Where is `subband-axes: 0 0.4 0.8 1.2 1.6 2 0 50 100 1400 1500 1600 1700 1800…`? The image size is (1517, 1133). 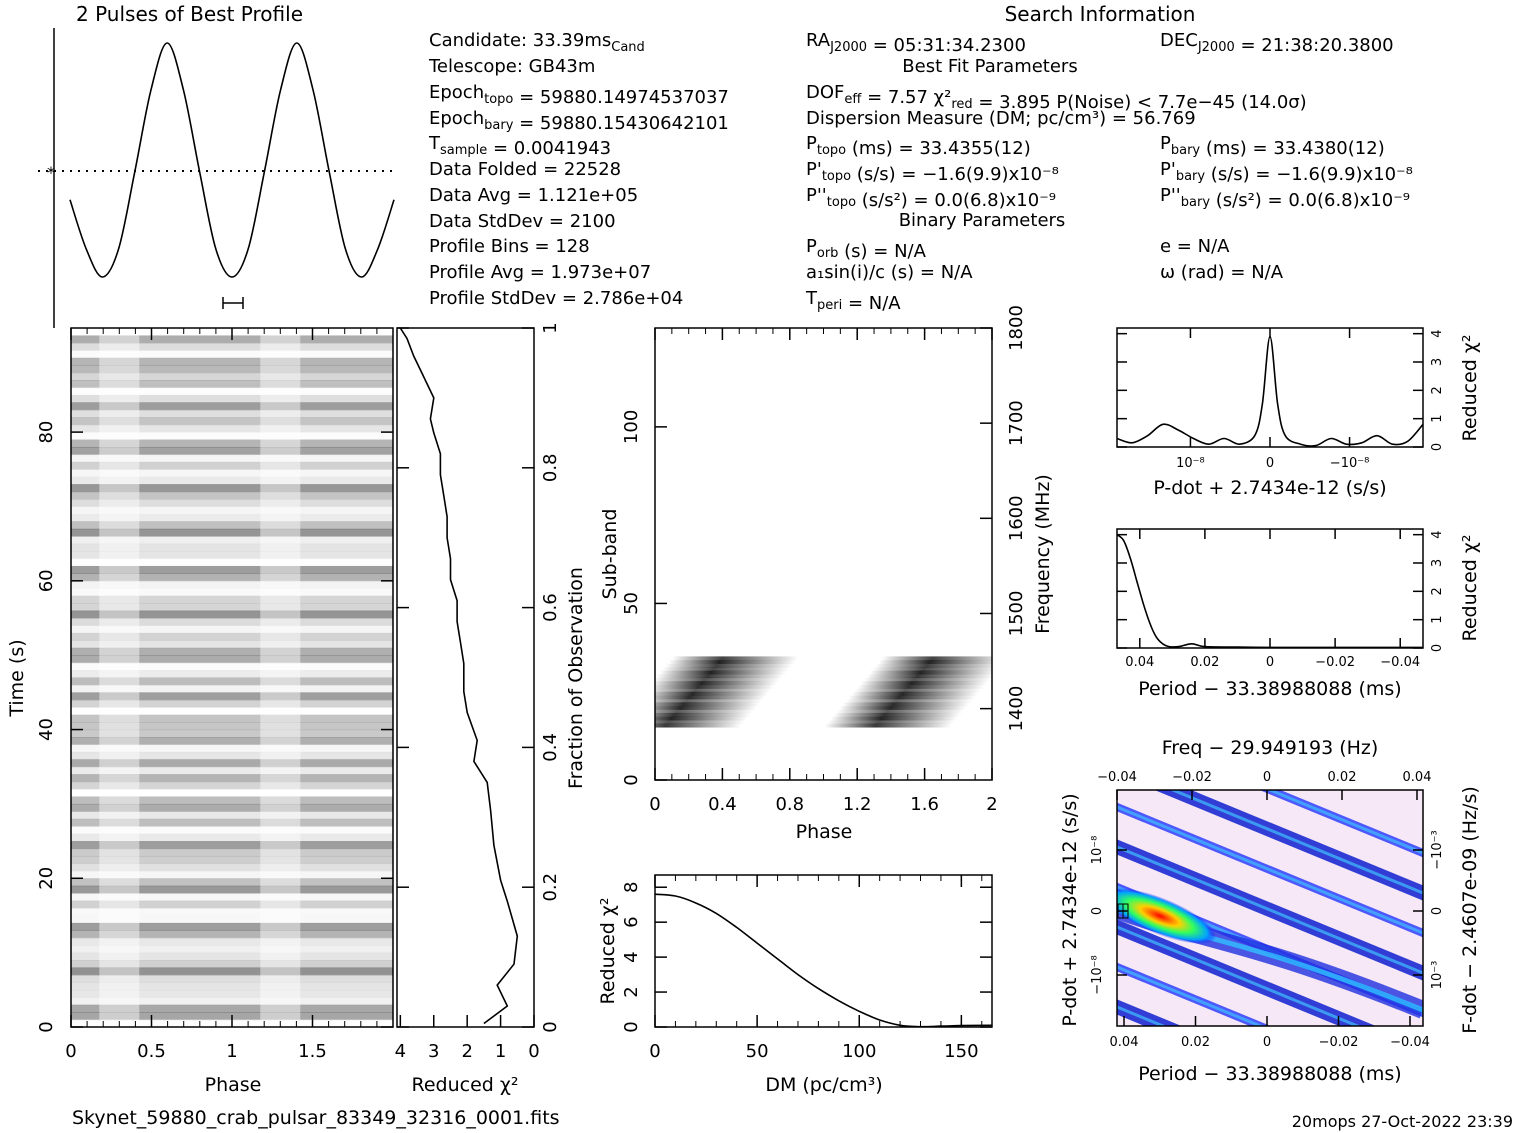 subband-axes: 0 0.4 0.8 1.2 1.6 2 0 50 100 1400 1500 1600 1700 1800… is located at coordinates (826, 574).